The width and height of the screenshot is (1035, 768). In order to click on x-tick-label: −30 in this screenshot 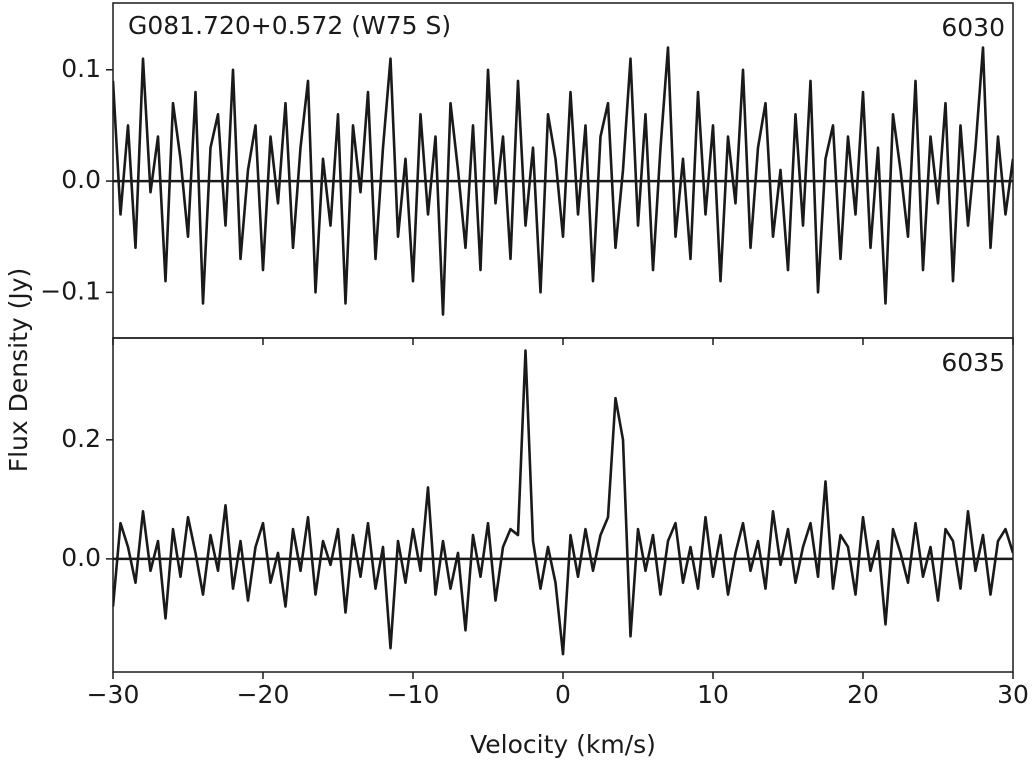, I will do `click(113, 694)`.